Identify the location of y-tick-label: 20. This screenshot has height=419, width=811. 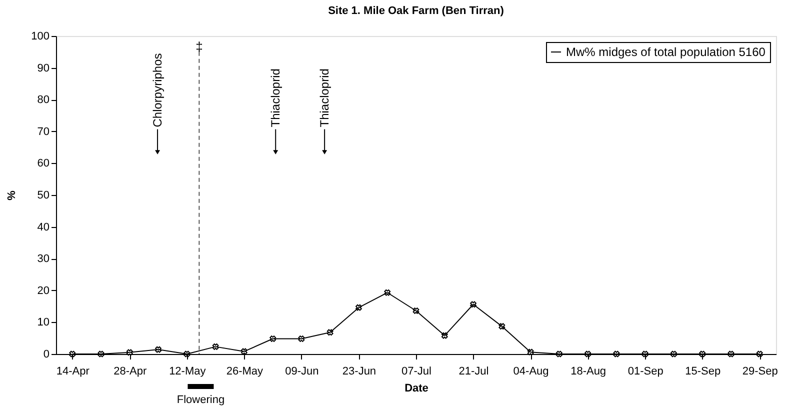
(43, 290).